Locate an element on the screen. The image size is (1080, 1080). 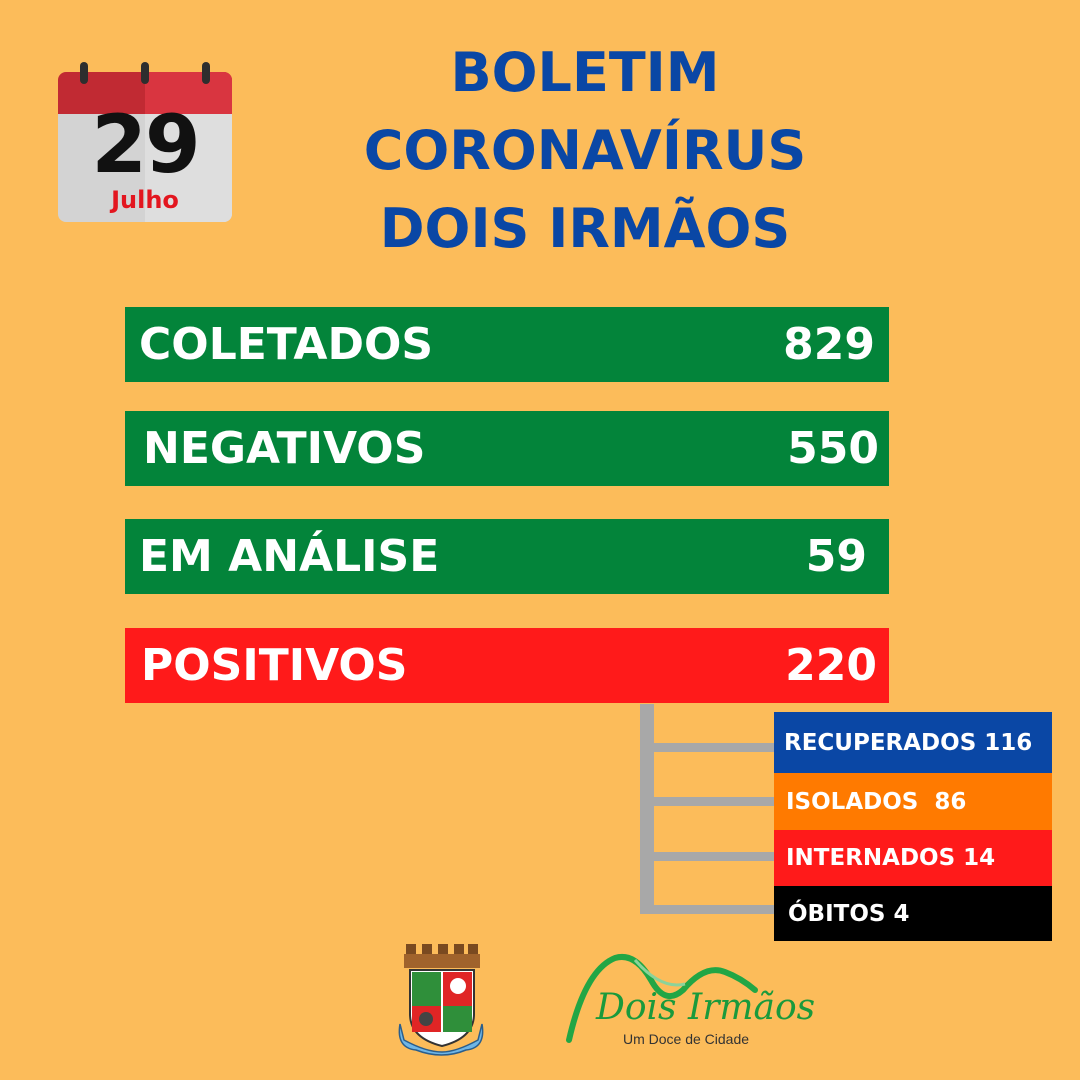
stat-value: 550 is located at coordinates (833, 448).